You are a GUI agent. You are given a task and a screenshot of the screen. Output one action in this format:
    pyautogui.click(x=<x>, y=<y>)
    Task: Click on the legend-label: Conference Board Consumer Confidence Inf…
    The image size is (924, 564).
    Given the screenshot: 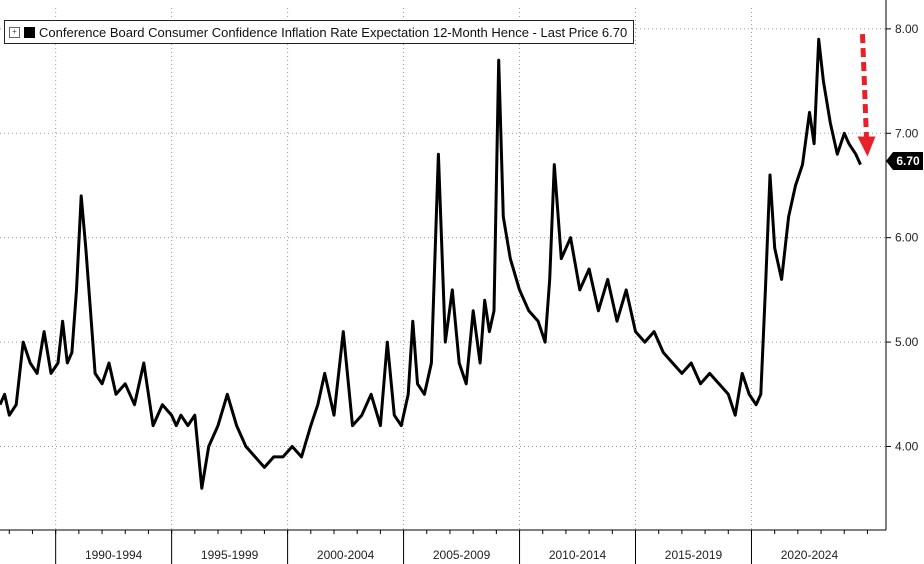 What is the action you would take?
    pyautogui.click(x=333, y=32)
    